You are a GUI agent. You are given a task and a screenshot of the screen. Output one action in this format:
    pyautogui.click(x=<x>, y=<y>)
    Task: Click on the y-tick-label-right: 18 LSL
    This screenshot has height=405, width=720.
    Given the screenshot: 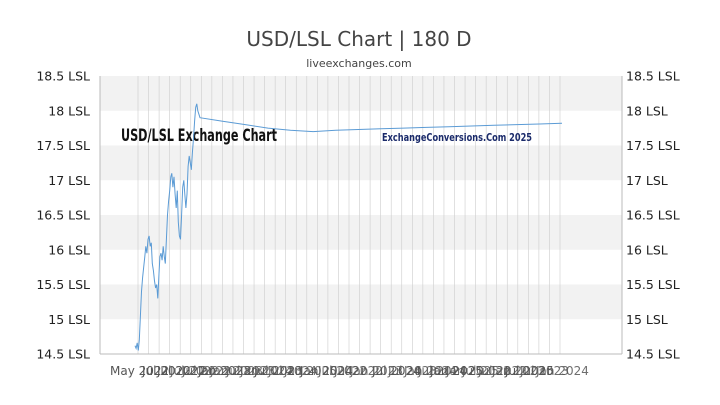 What is the action you would take?
    pyautogui.click(x=647, y=110)
    